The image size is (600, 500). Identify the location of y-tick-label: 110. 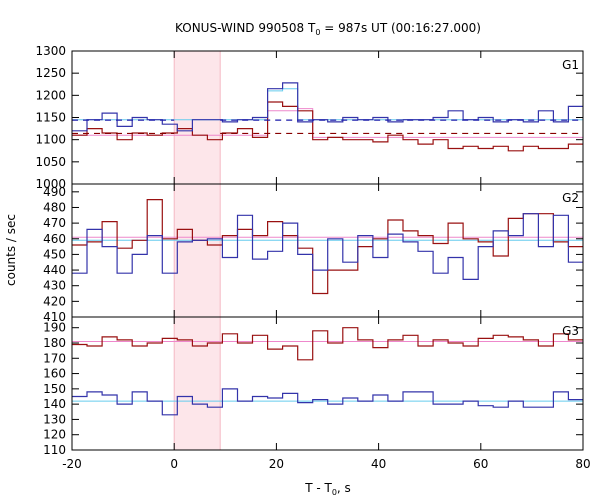
(54, 450).